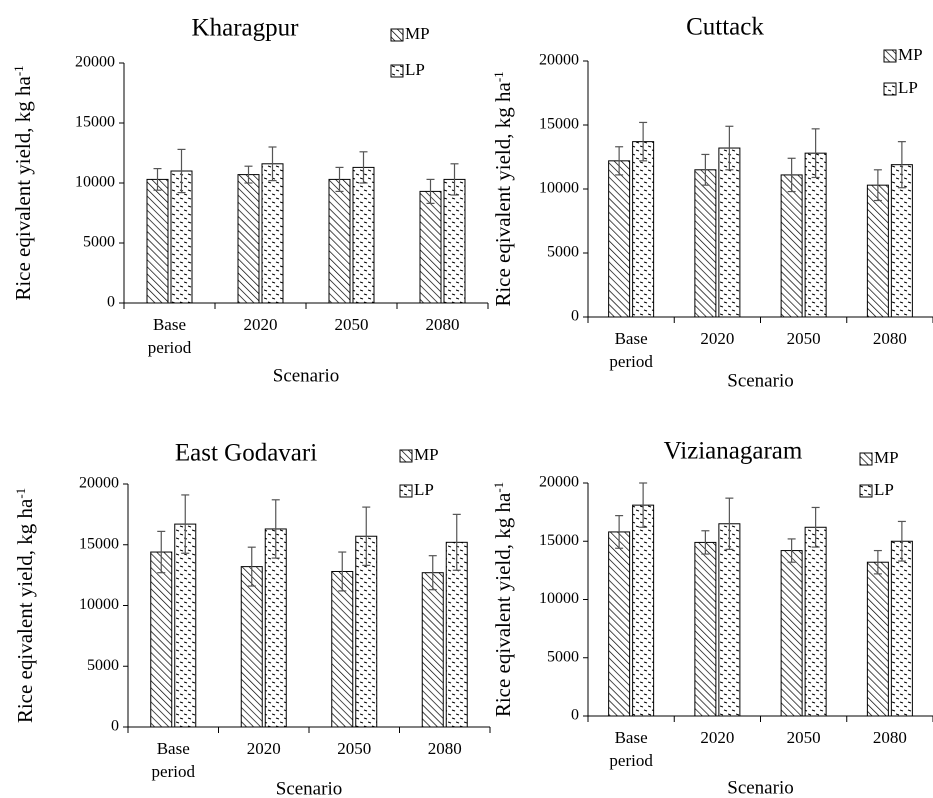 The height and width of the screenshot is (798, 933). I want to click on legend-item-mp: MP, so click(410, 33).